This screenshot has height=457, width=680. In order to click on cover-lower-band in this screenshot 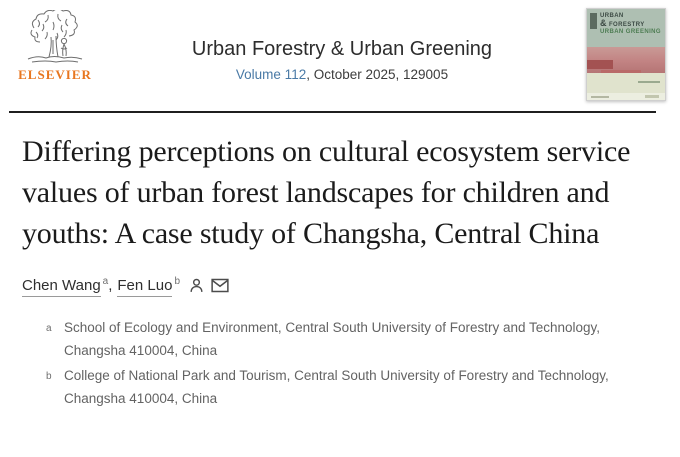, I will do `click(626, 83)`.